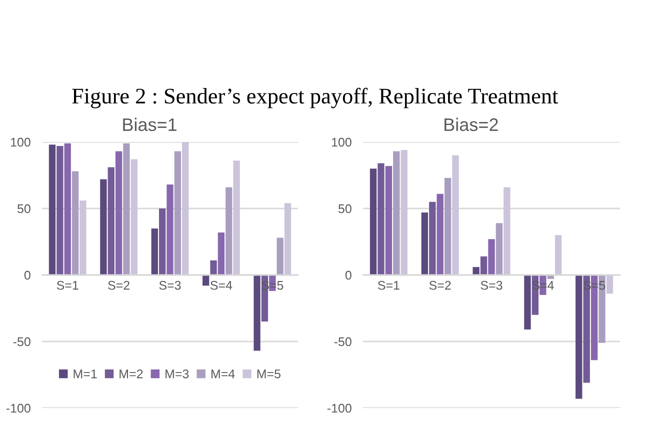 This screenshot has height=421, width=656. Describe the element at coordinates (471, 125) in the screenshot. I see `chart-title: Bias=2` at that location.